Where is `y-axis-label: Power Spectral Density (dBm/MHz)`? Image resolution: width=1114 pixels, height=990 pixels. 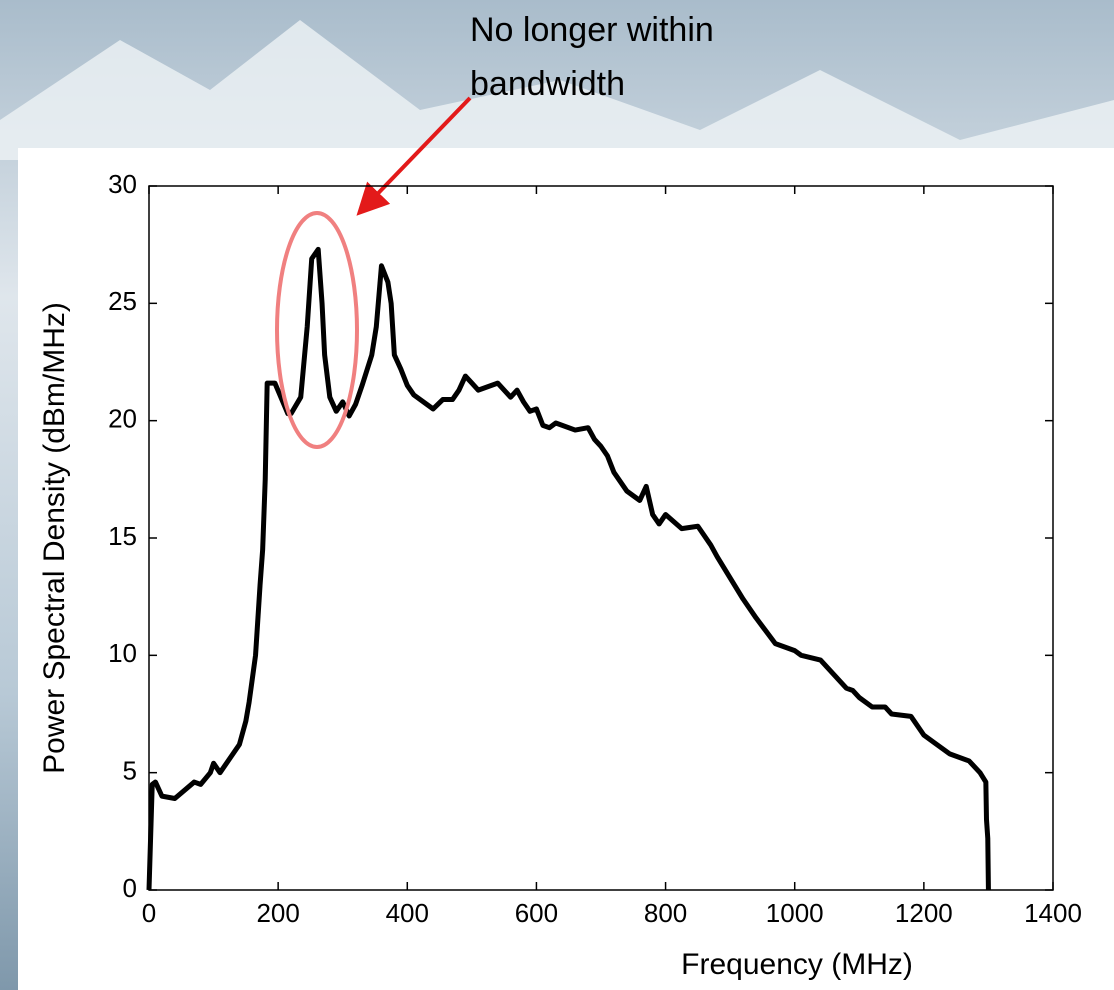 y-axis-label: Power Spectral Density (dBm/MHz) is located at coordinates (54, 538).